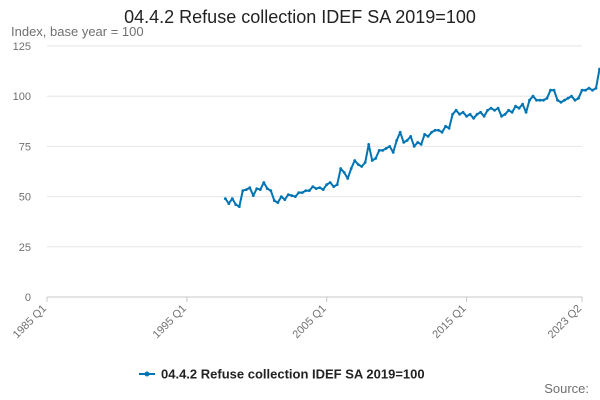 The height and width of the screenshot is (400, 600). What do you see at coordinates (25, 198) in the screenshot?
I see `y-tick-label: 50` at bounding box center [25, 198].